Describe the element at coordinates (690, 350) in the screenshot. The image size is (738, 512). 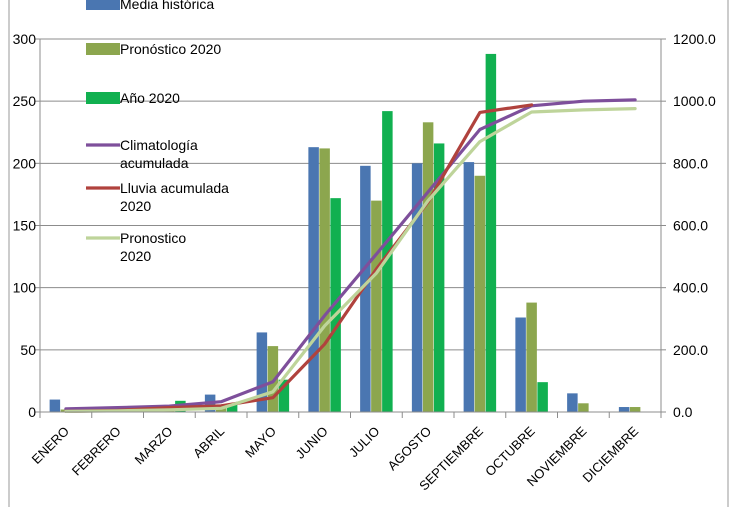
I see `y2-tick-label: 200.0` at that location.